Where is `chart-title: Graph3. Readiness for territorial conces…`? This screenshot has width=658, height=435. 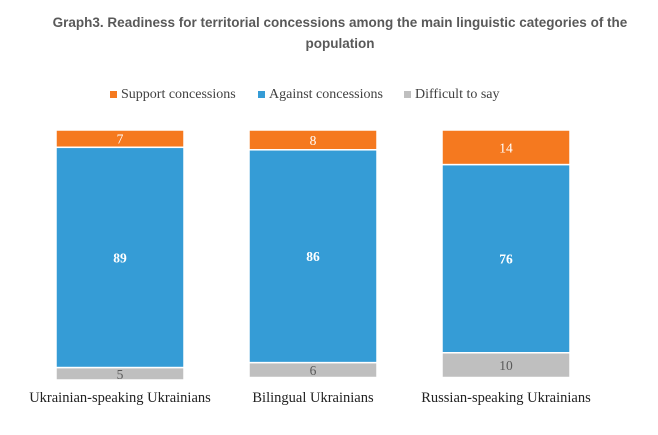 chart-title: Graph3. Readiness for territorial conces… is located at coordinates (340, 33).